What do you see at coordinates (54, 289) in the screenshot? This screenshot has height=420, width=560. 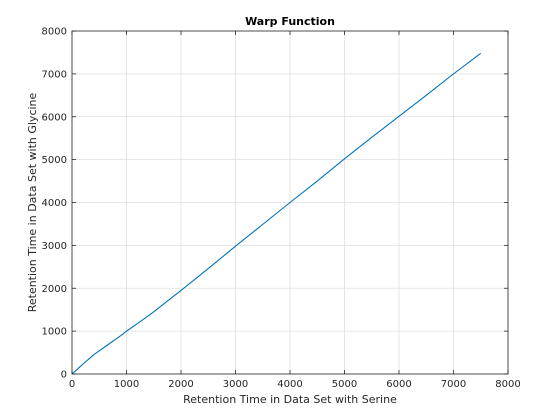 I see `y-tick-label: 2000` at bounding box center [54, 289].